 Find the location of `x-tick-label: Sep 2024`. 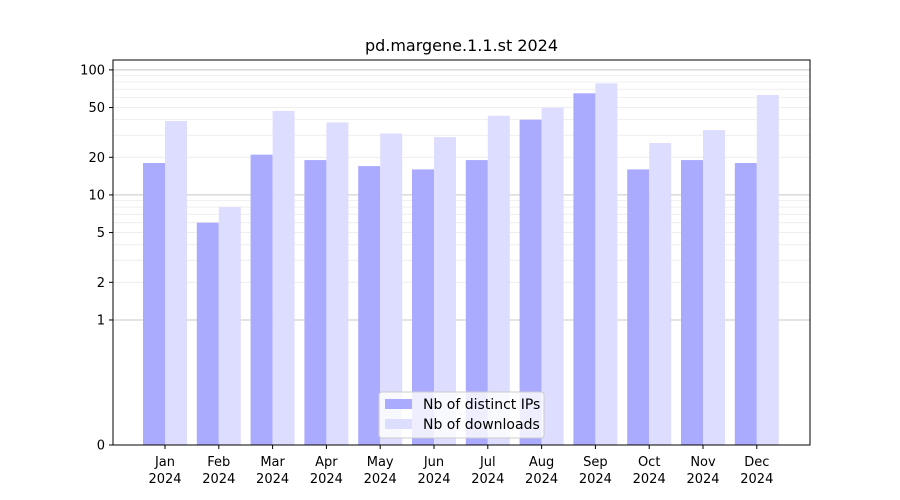

x-tick-label: Sep 2024 is located at coordinates (595, 471).